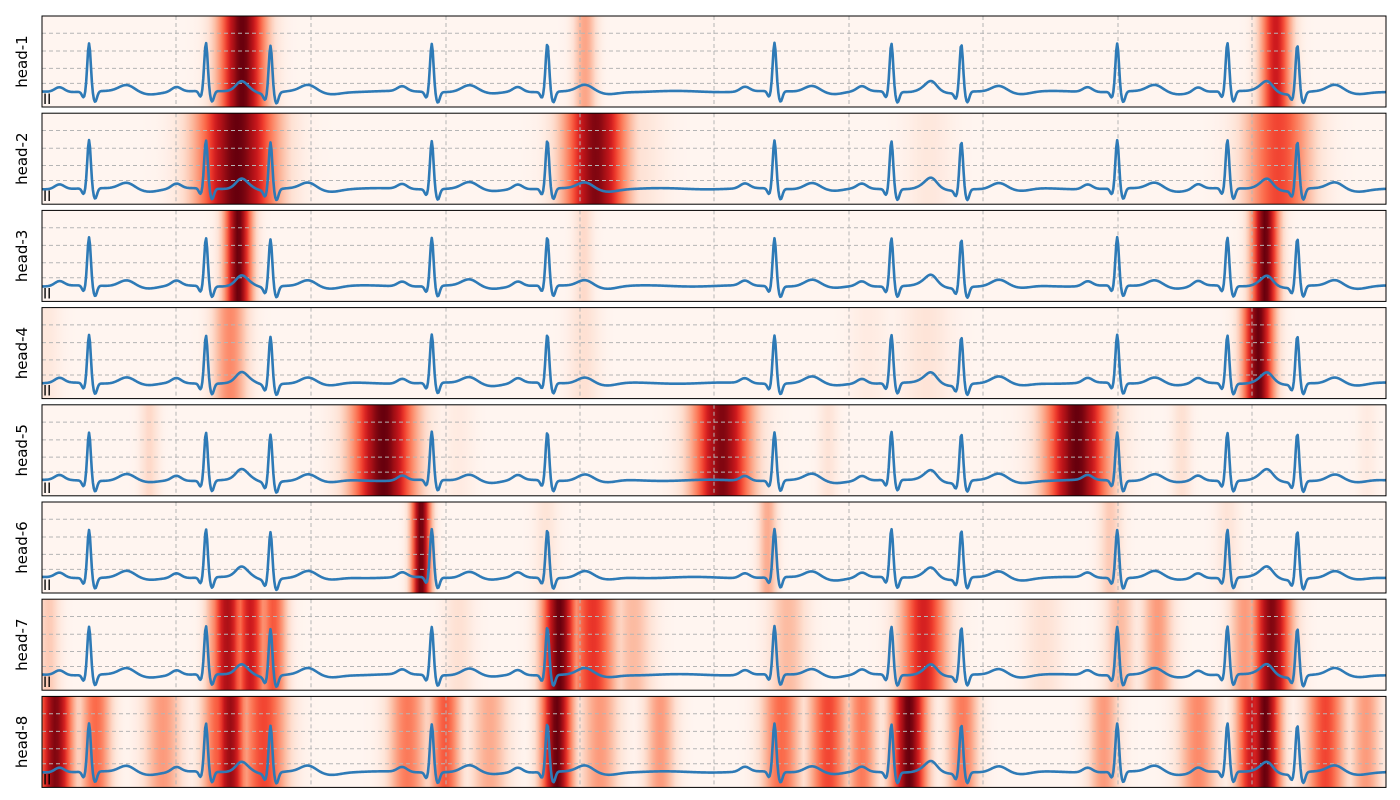 Image resolution: width=1400 pixels, height=800 pixels. I want to click on panel-label: head-8, so click(22, 742).